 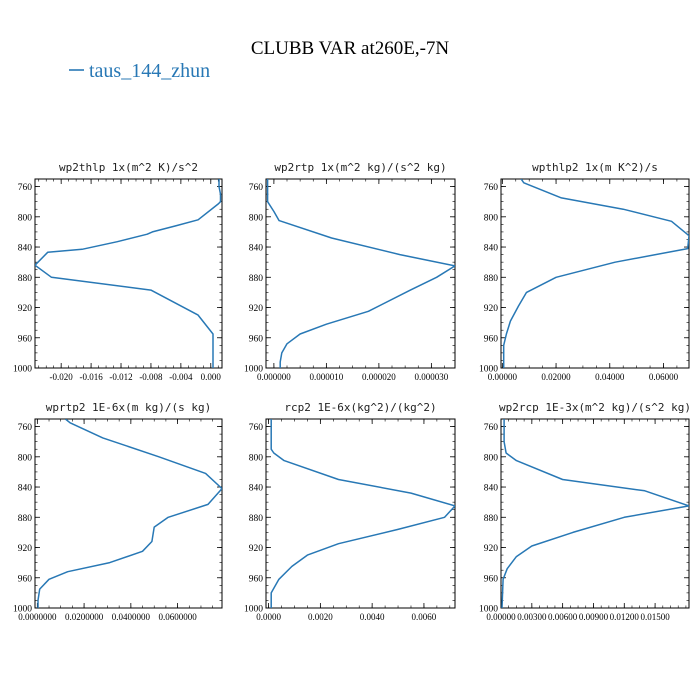 I want to click on x-tick-label: 0.000020, so click(x=379, y=377).